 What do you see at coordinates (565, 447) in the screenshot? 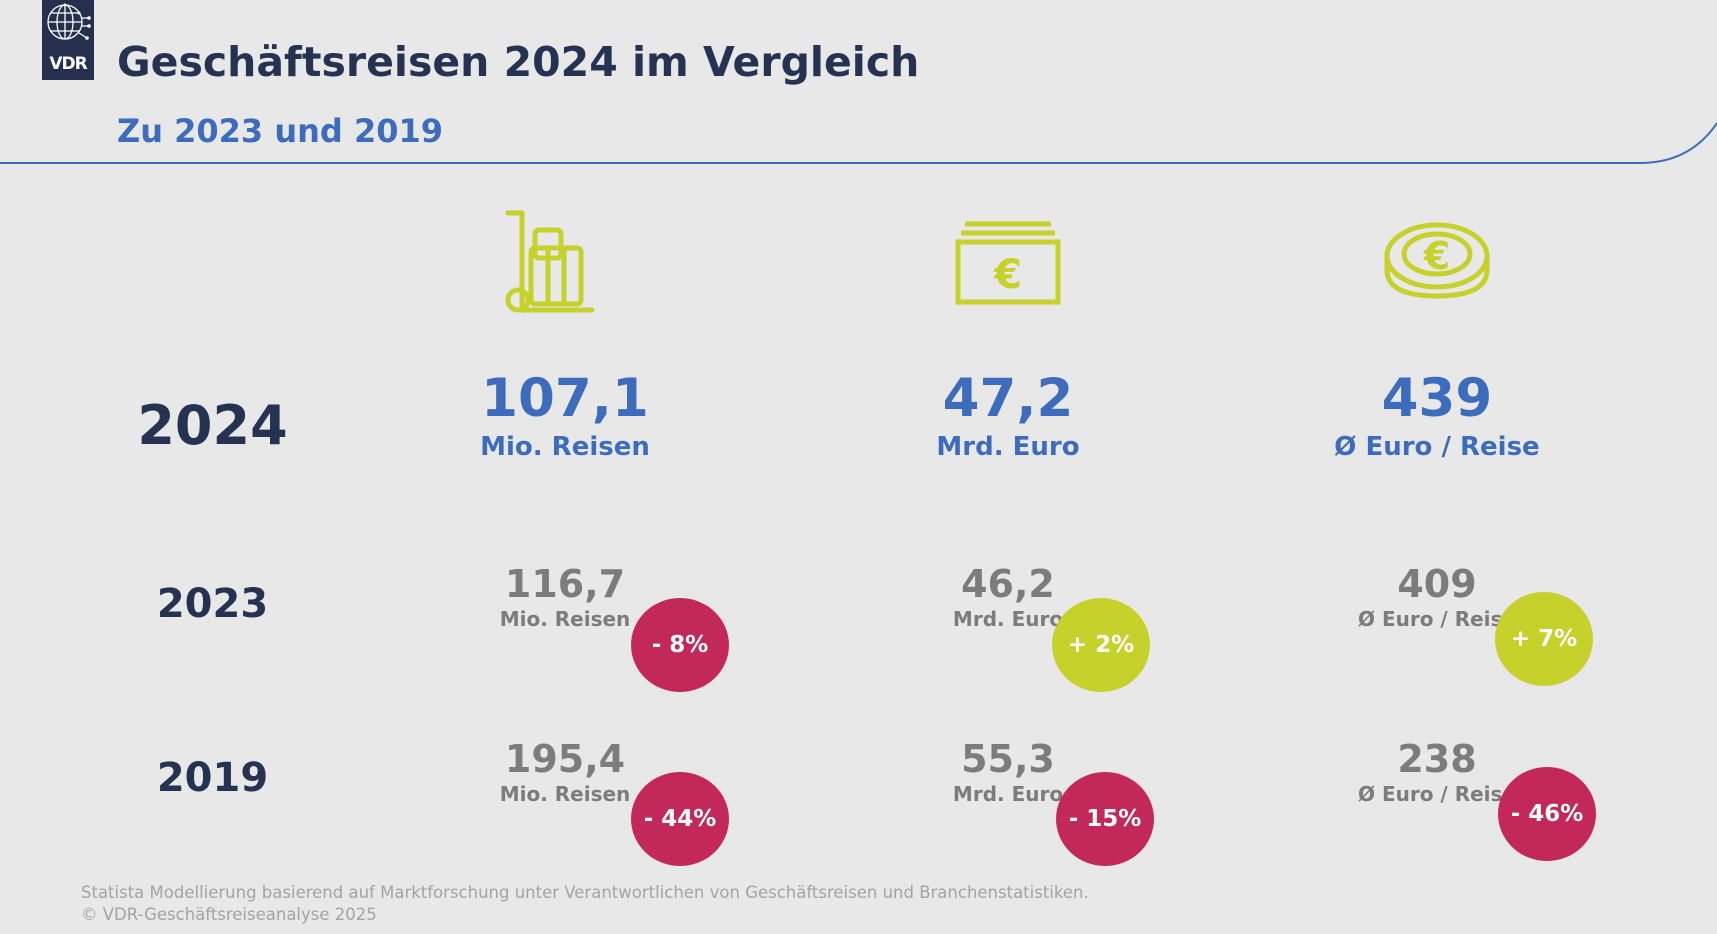
I see `trips-2024-unit: Mio. Reisen` at bounding box center [565, 447].